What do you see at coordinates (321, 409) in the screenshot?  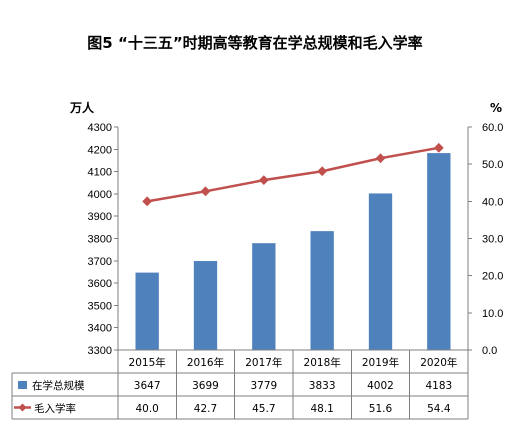 I see `data-label-line: 48.1` at bounding box center [321, 409].